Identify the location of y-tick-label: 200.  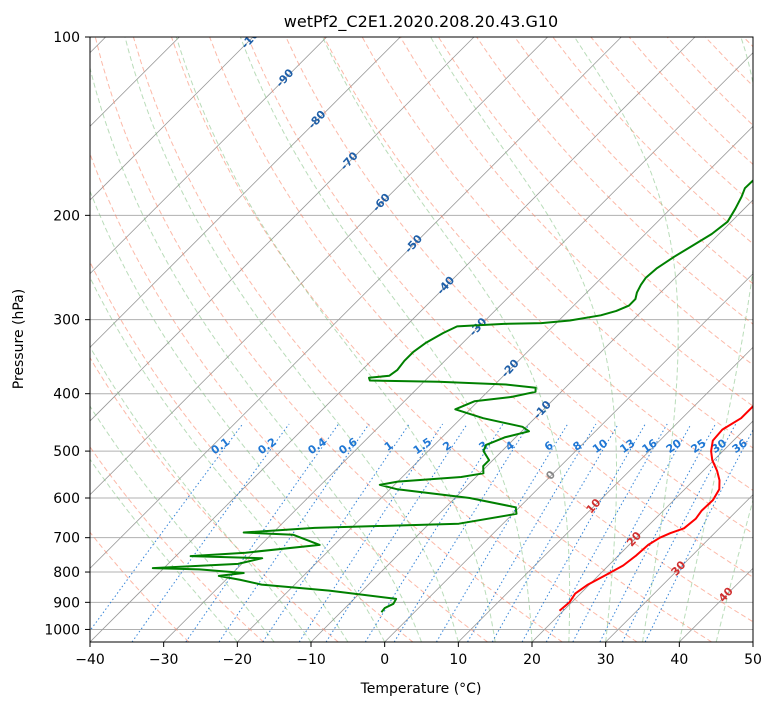
(66, 216).